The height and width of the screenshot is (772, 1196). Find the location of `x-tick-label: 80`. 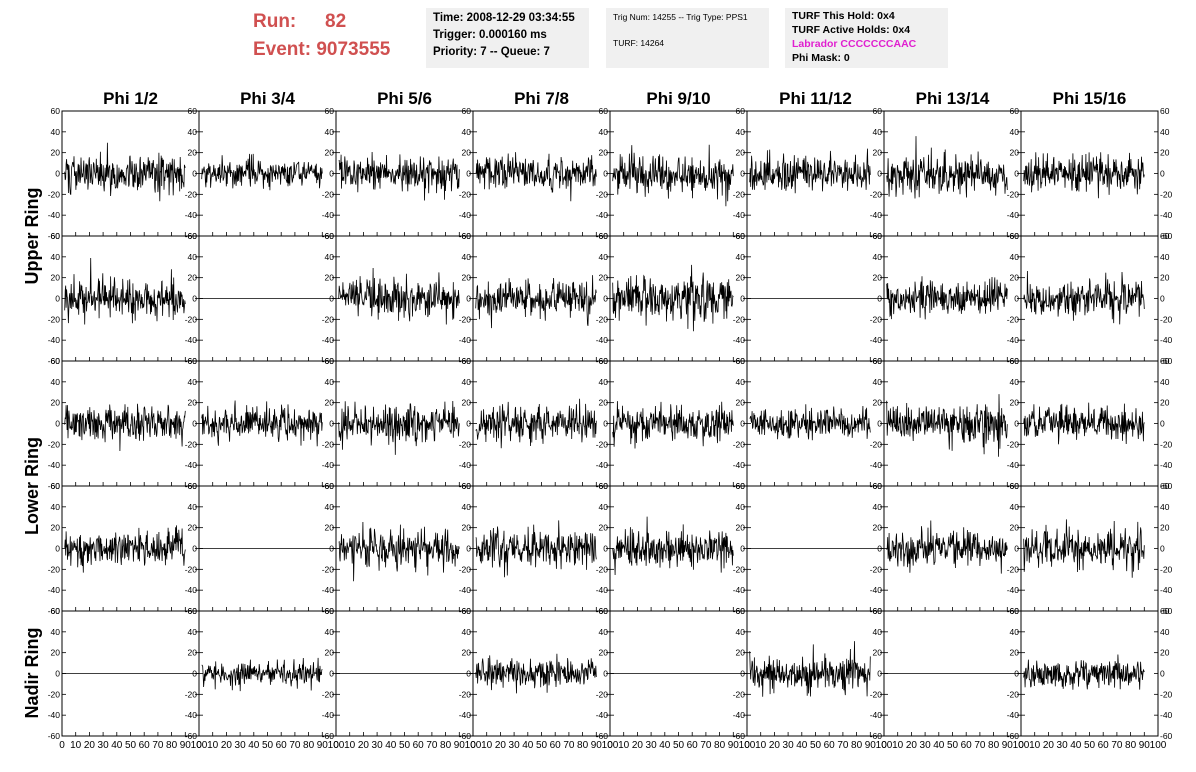

x-tick-label: 80 is located at coordinates (309, 745).